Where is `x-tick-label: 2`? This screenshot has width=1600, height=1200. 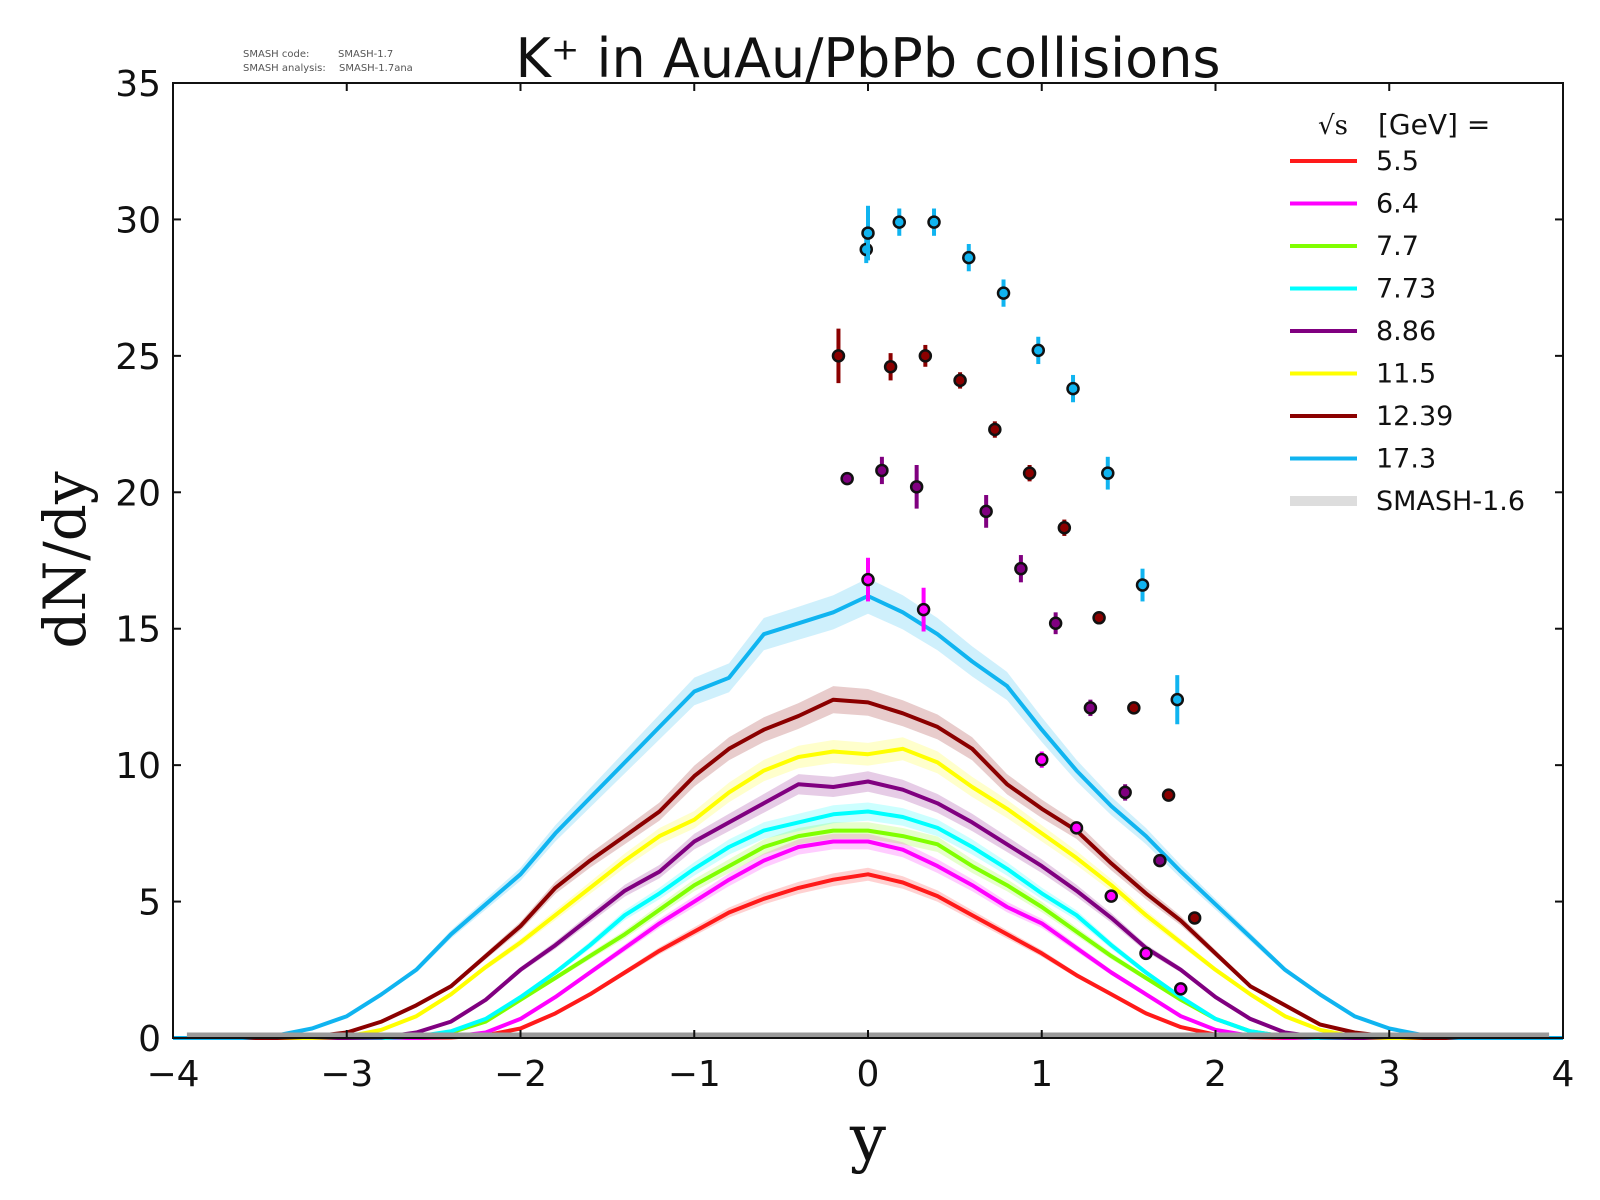
x-tick-label: 2 is located at coordinates (1215, 1074).